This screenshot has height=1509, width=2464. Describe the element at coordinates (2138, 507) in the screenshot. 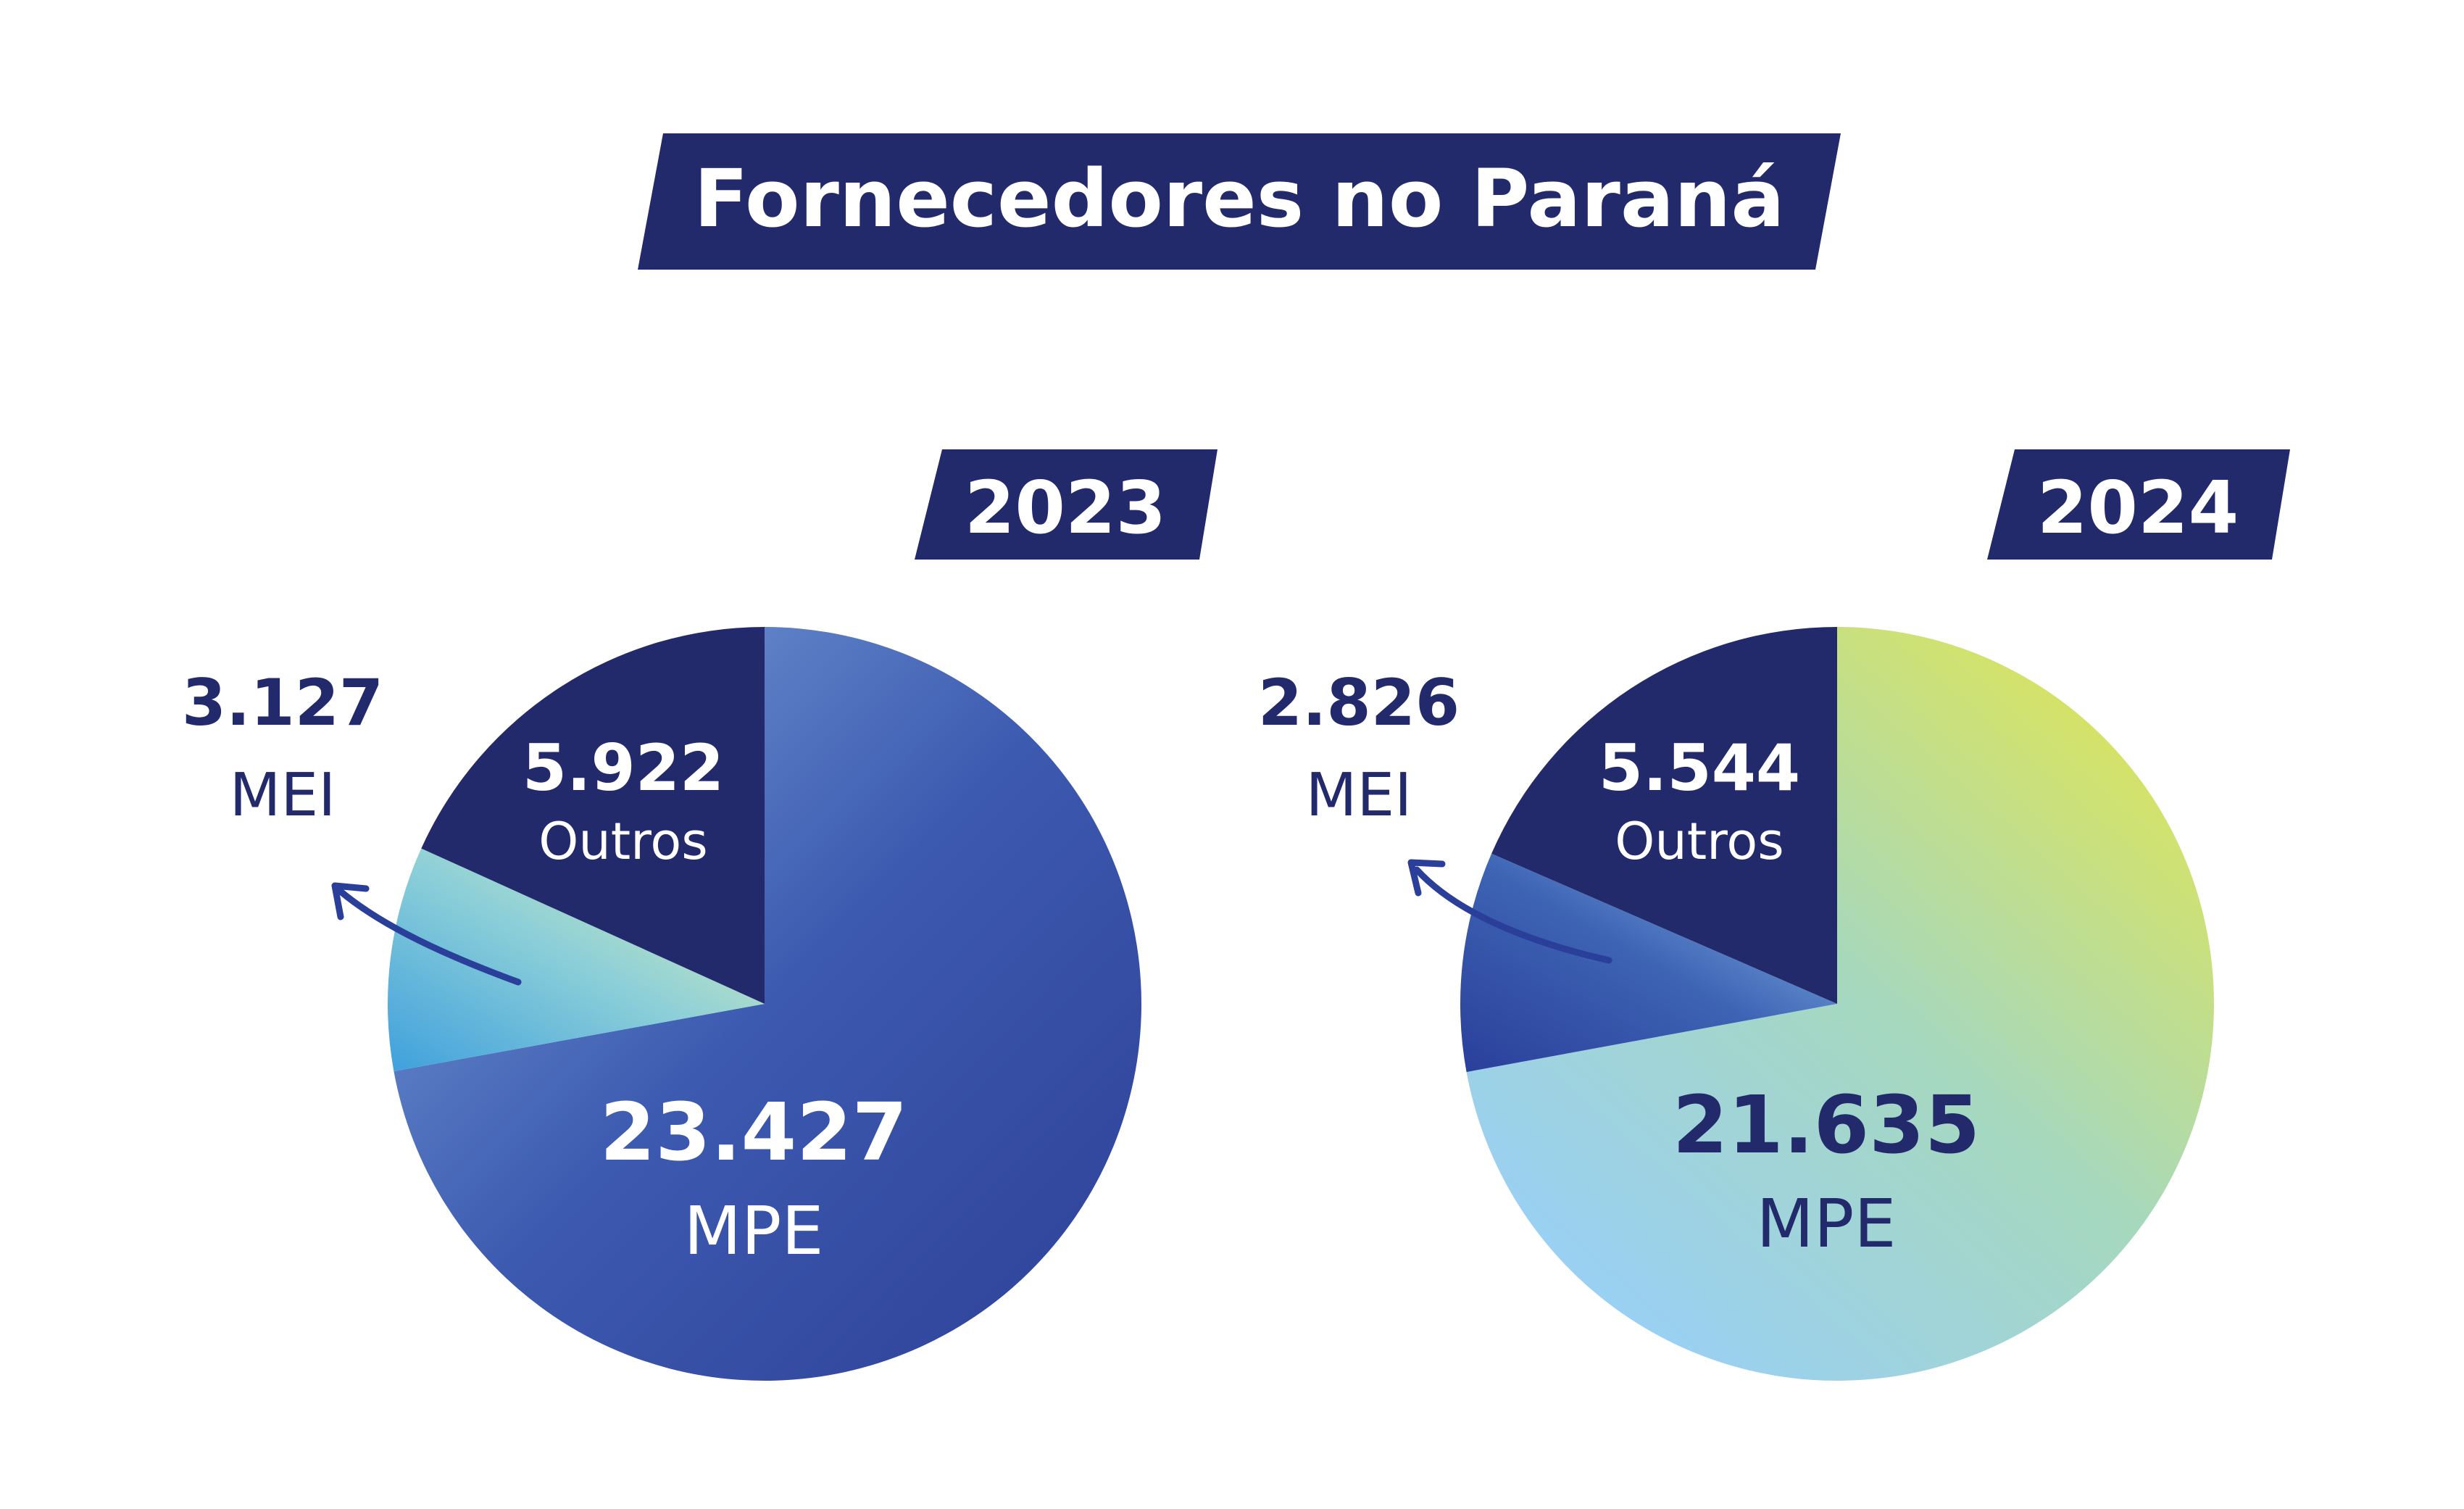

I see `year-label: 2024` at that location.